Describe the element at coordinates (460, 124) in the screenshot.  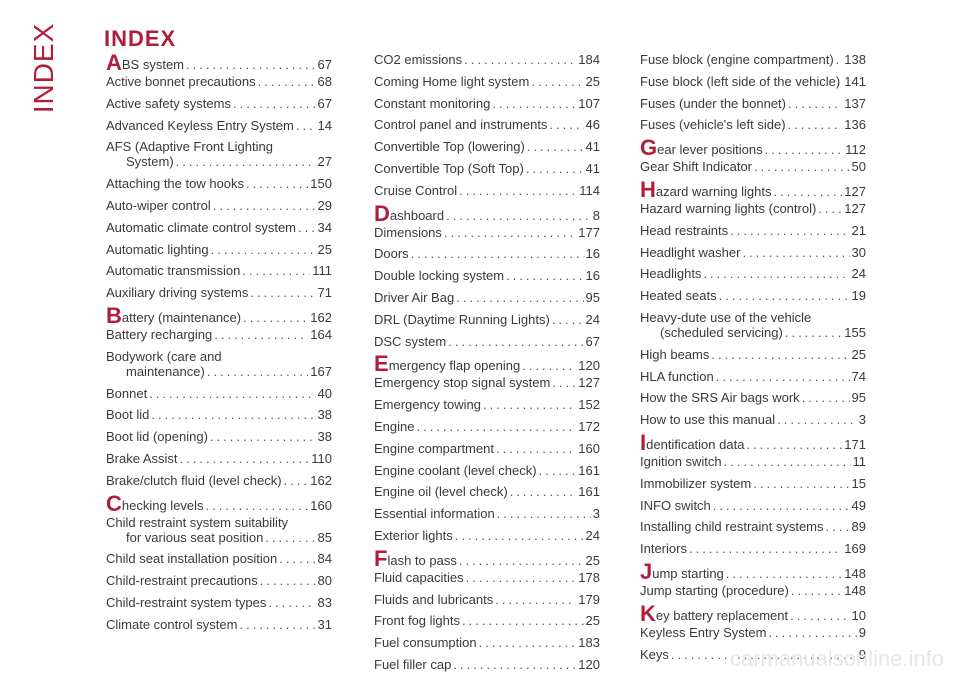
I see `entry-text: Control panel and instruments` at that location.